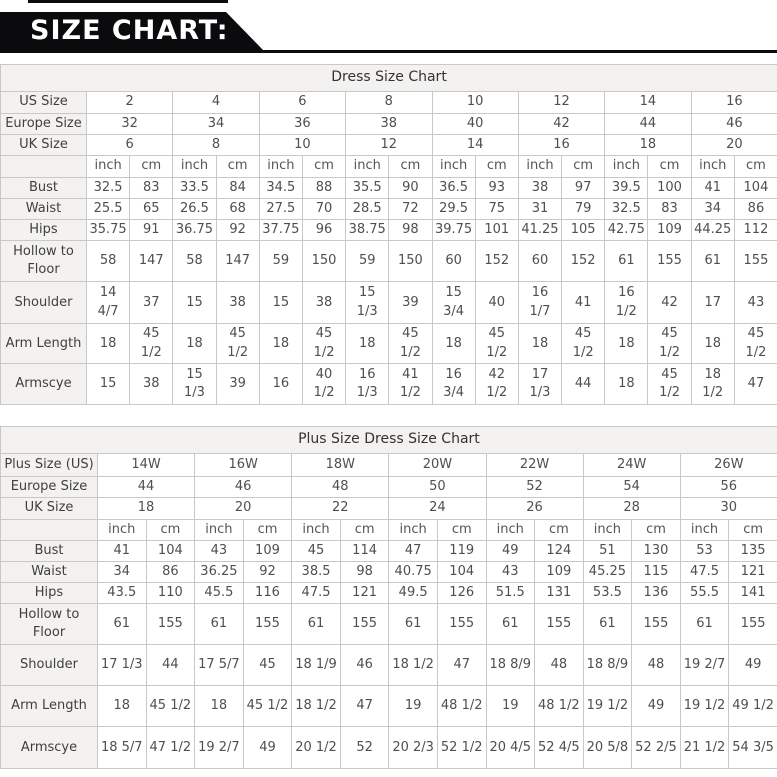 This screenshot has height=777, width=777. Describe the element at coordinates (648, 124) in the screenshot. I see `size-value-cell: 44` at that location.